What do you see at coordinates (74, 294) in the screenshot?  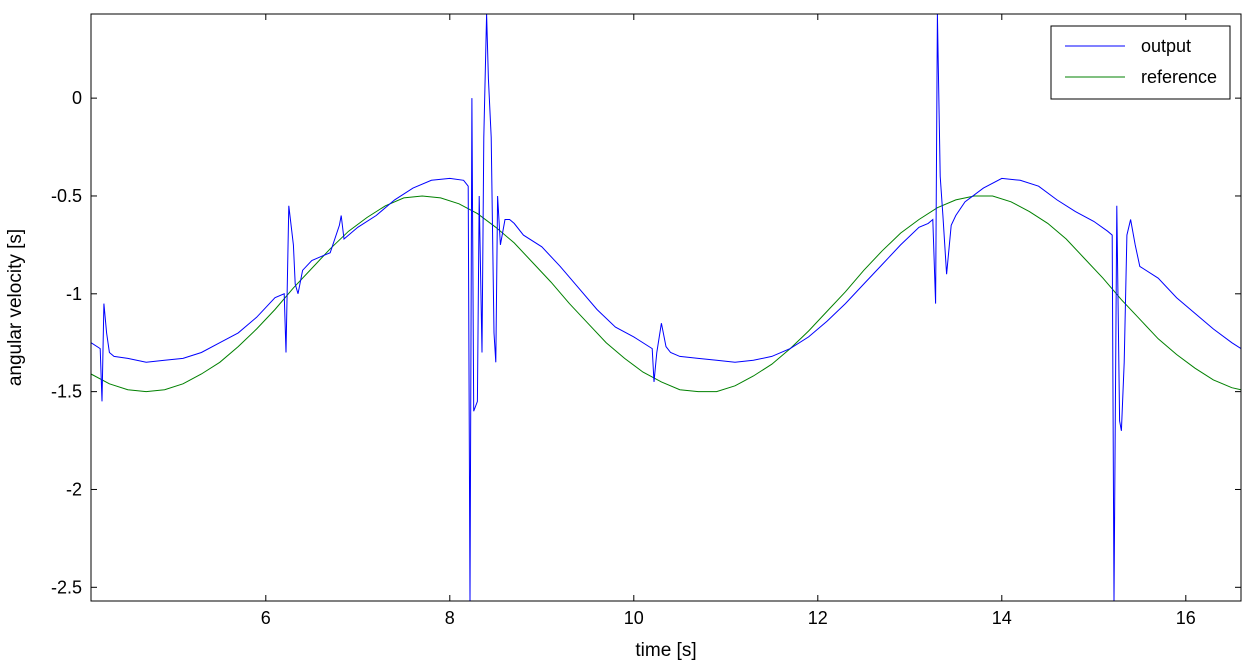 I see `y-tick-label: -1` at bounding box center [74, 294].